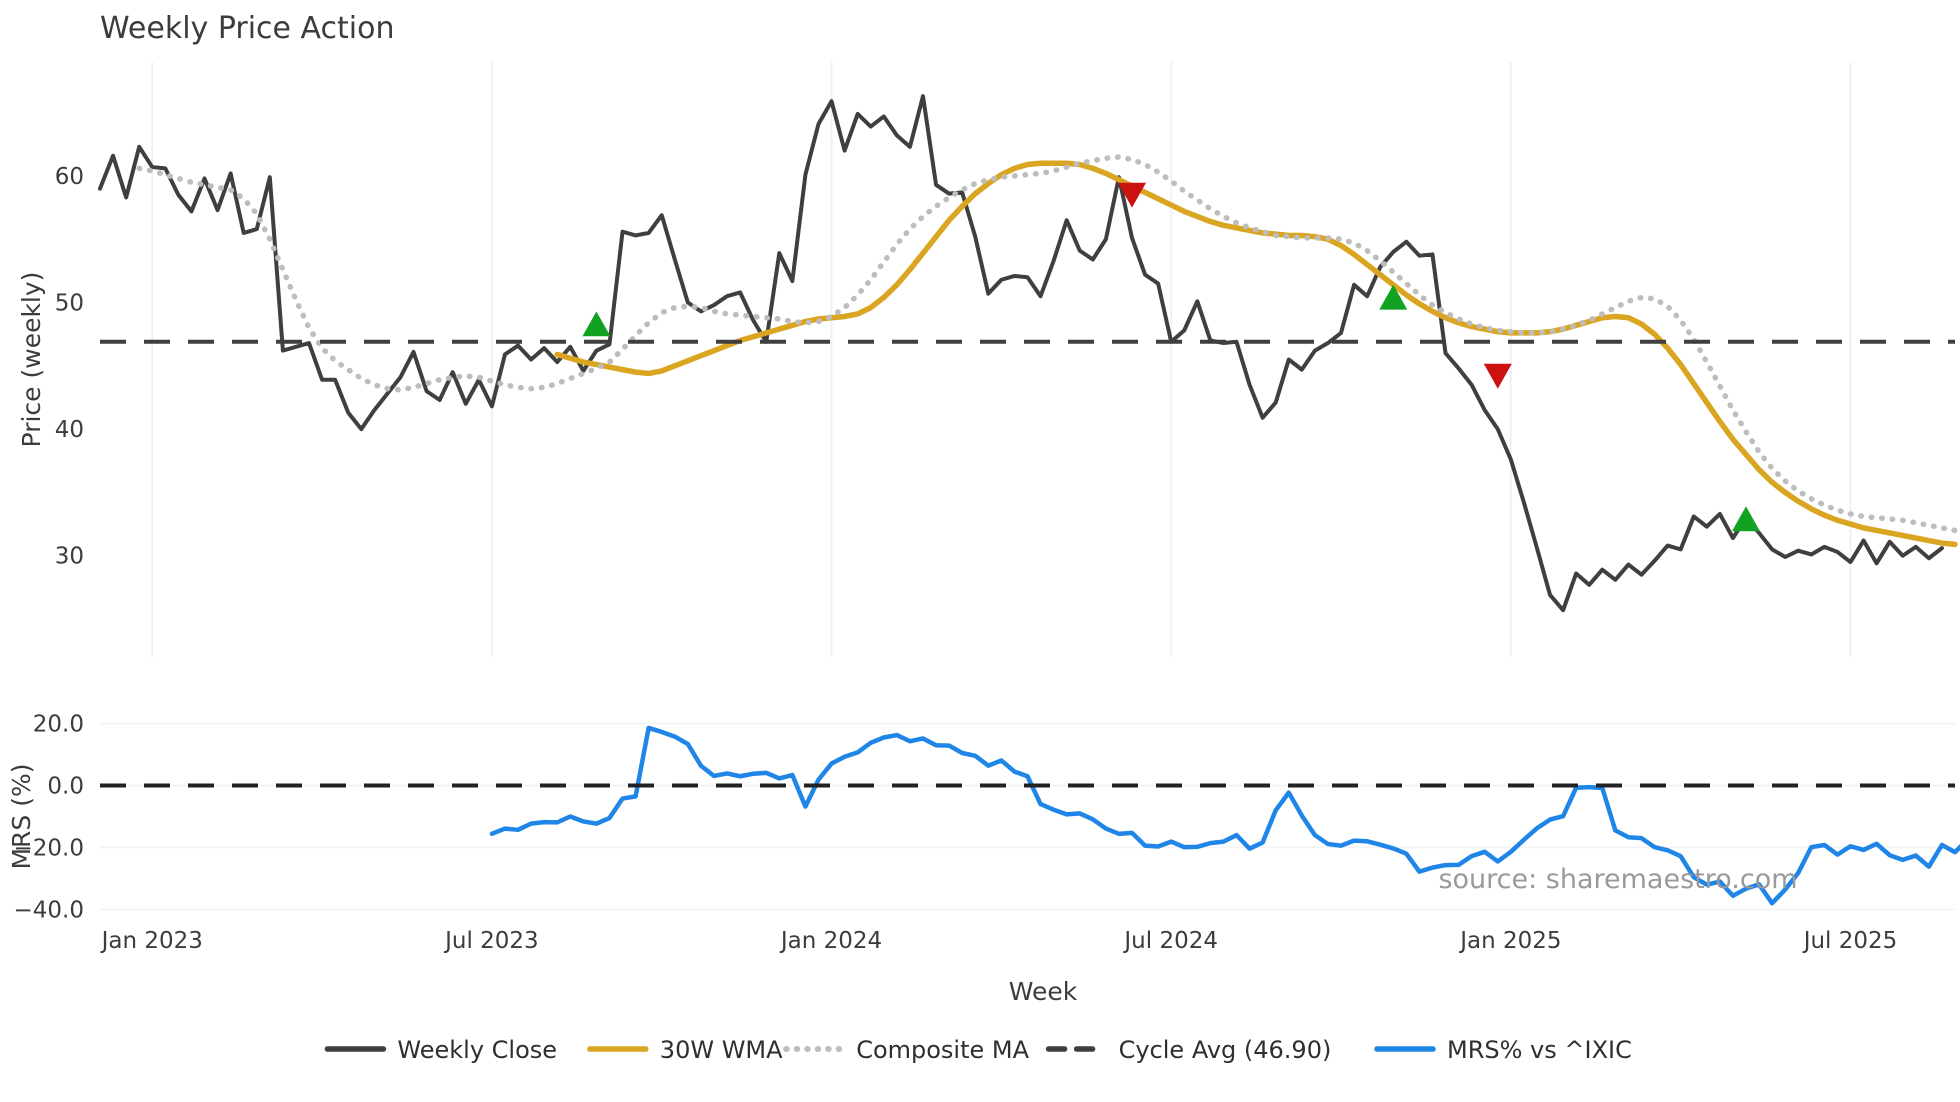 This screenshot has width=1960, height=1102. Describe the element at coordinates (69, 177) in the screenshot. I see `price-y-tick-label: 60` at that location.